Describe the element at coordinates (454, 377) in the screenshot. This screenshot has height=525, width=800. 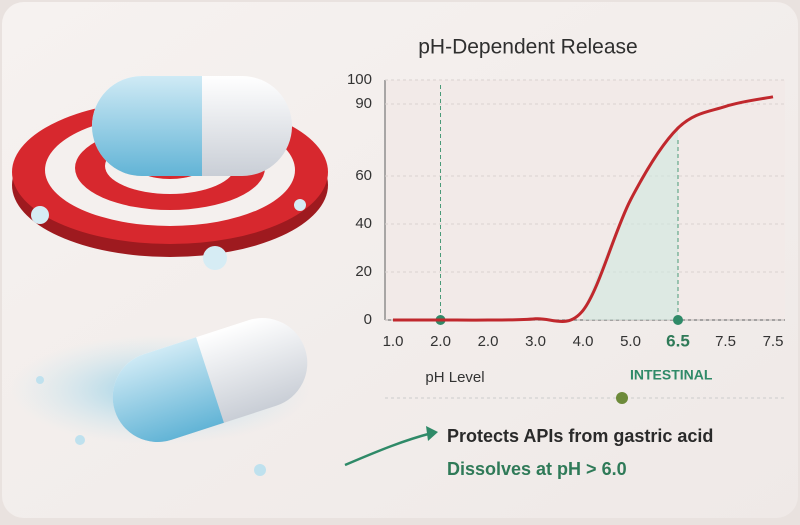
I see `x-axis-label: pH Level` at that location.